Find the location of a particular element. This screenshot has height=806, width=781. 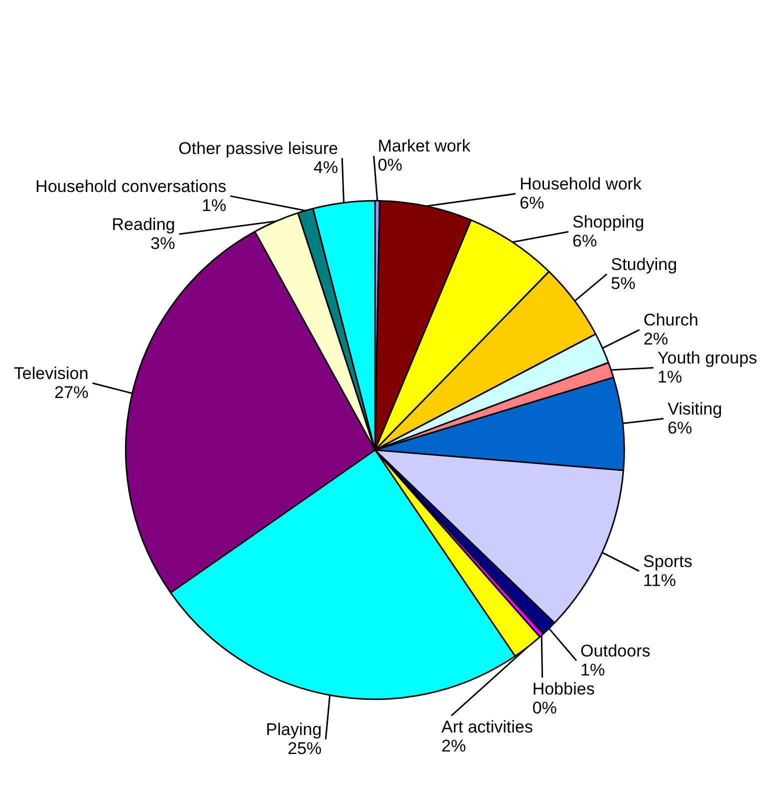

data-label: 5% is located at coordinates (623, 283).